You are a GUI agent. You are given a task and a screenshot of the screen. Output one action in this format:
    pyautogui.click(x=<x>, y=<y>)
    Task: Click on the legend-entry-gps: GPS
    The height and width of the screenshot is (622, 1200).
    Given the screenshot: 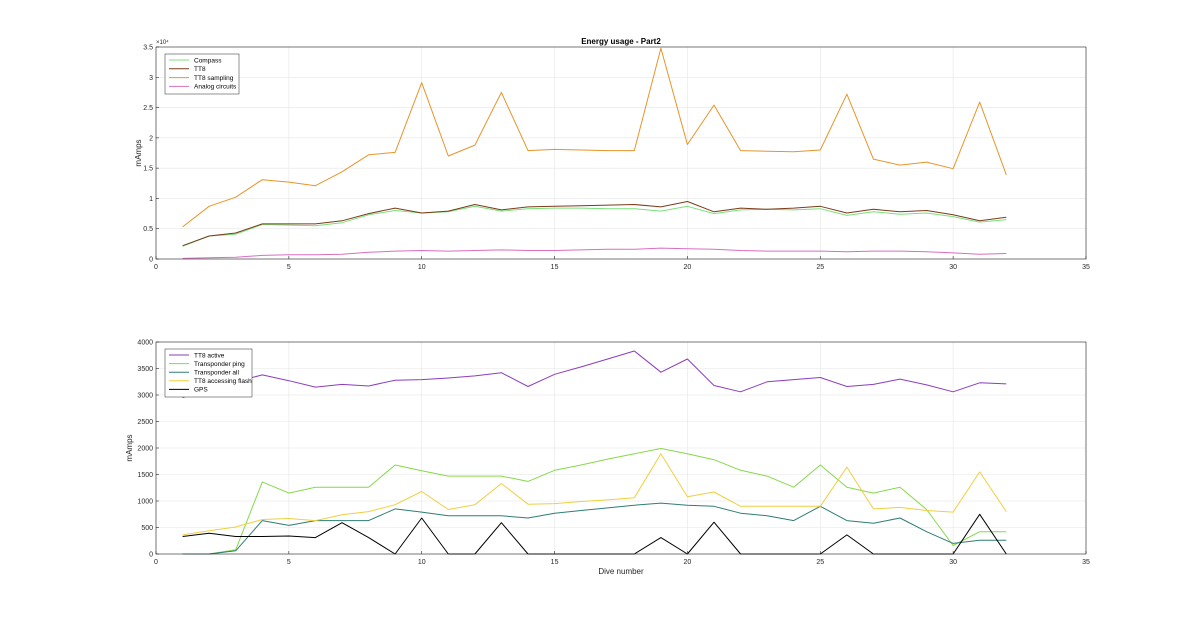 What is the action you would take?
    pyautogui.click(x=201, y=390)
    